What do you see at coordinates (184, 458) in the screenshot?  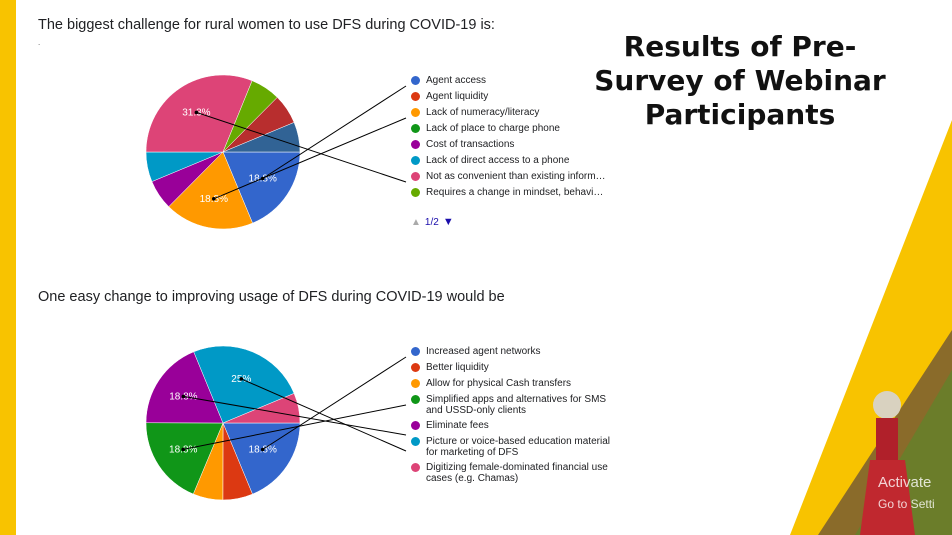 I see `pie-slice-simplified-apps-and-alternatives-for-sms` at bounding box center [184, 458].